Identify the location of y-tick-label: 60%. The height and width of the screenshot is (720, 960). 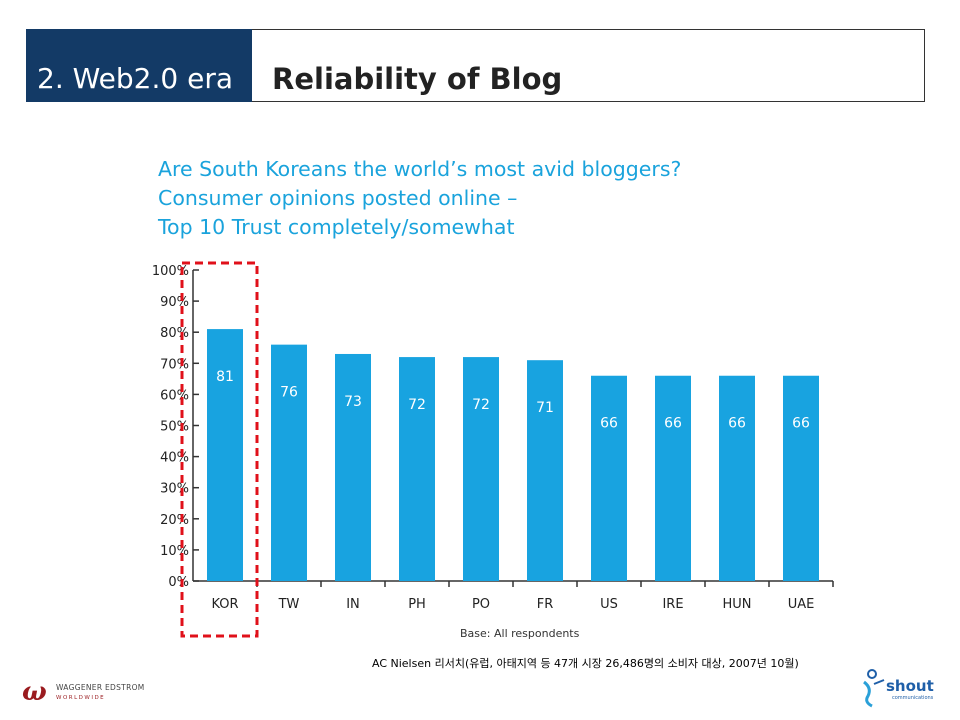
(174, 395).